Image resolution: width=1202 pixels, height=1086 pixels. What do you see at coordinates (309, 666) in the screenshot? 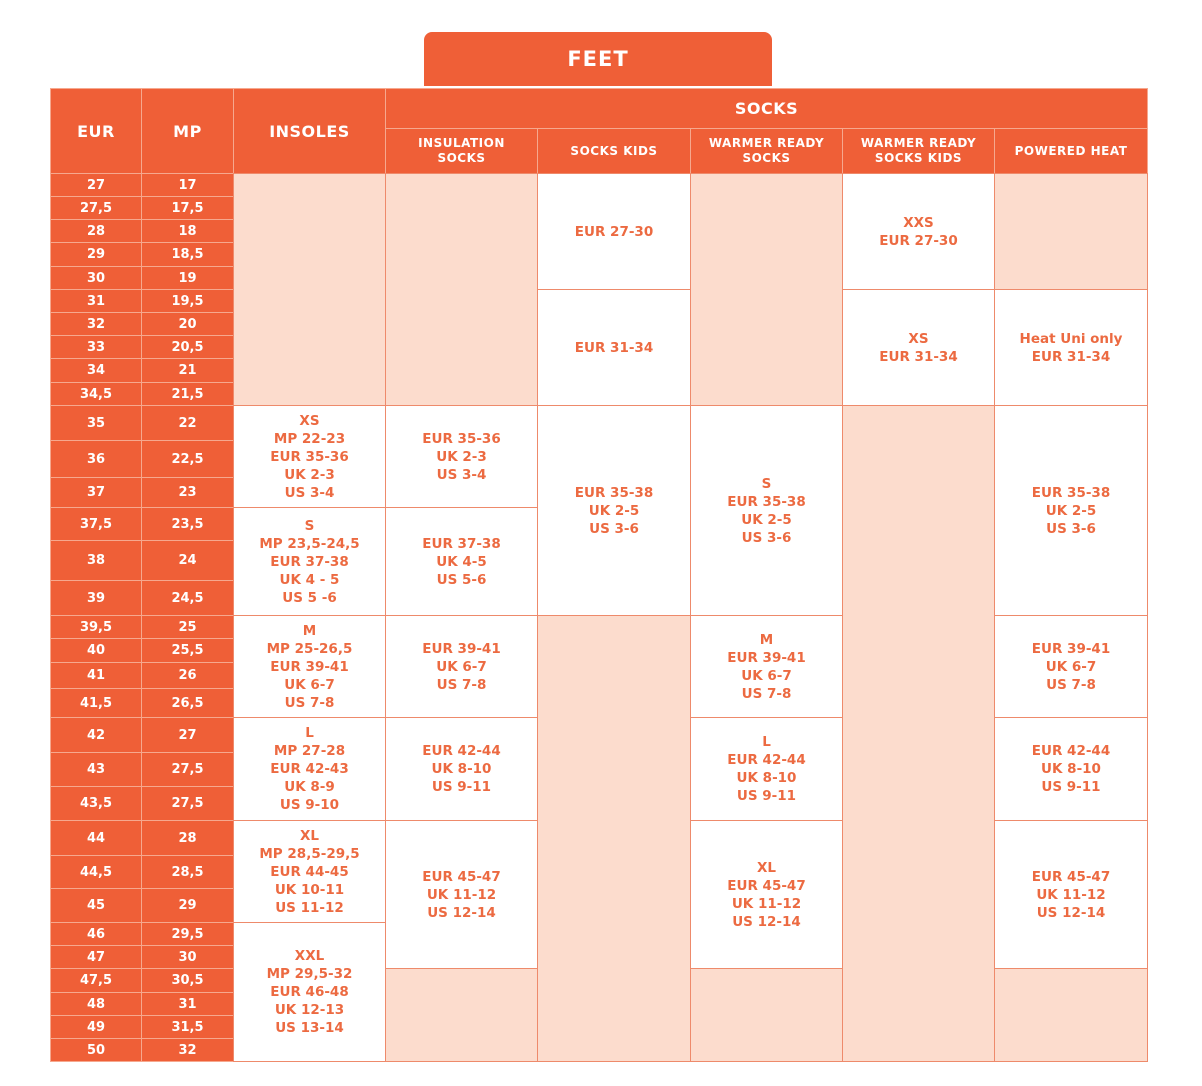
I see `insoles-size-cell: M MP 25-26,5 EUR 39-41 UK 6-7 US 7-8` at bounding box center [309, 666].